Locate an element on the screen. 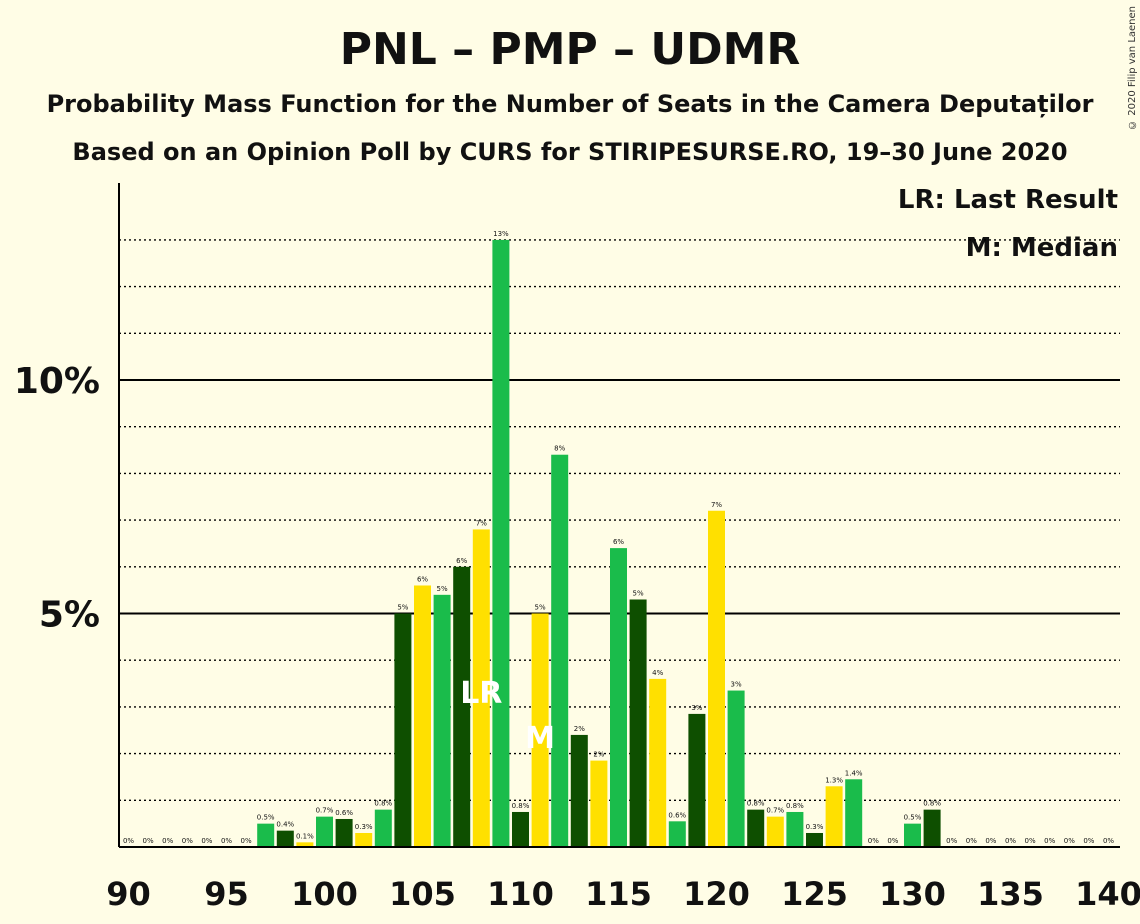  last-result-marker: LR is located at coordinates (481, 693).